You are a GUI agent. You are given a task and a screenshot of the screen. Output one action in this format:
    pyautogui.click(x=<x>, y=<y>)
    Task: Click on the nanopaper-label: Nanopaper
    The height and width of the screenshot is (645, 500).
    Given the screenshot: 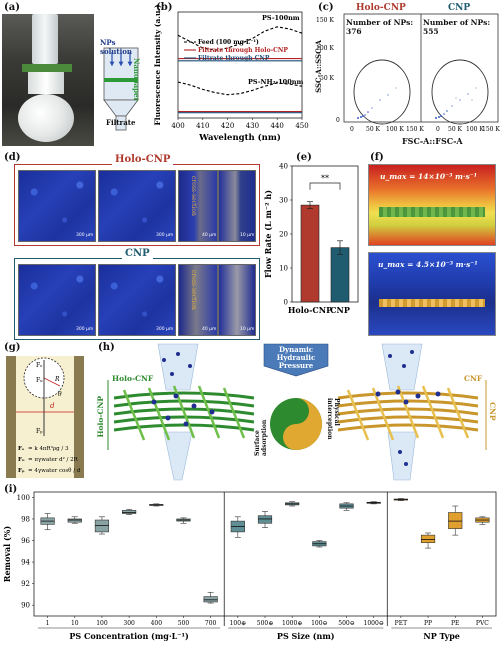 What is the action you would take?
    pyautogui.click(x=136, y=80)
    